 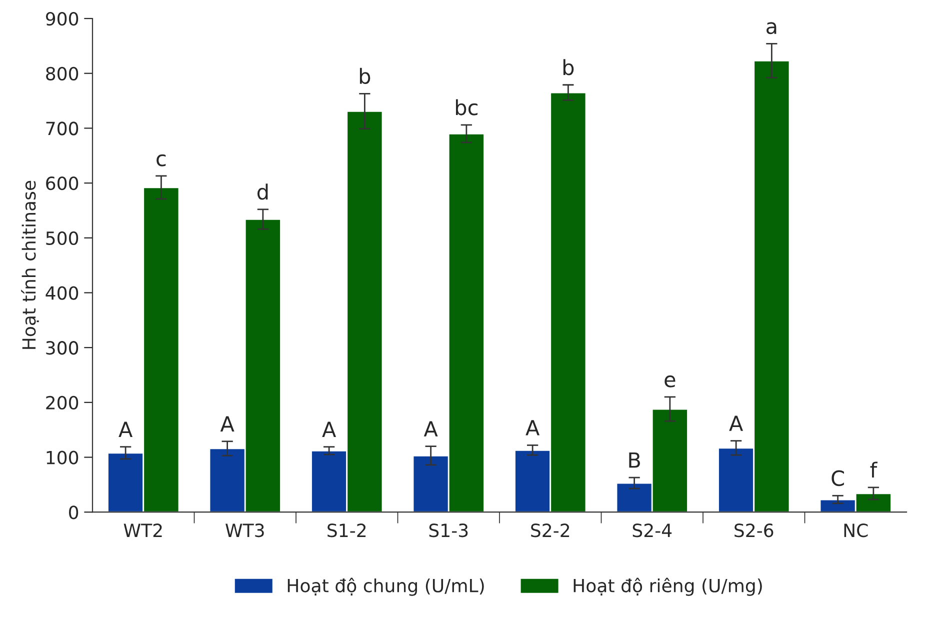 I want to click on x-tick-label: S2-2, so click(x=550, y=531).